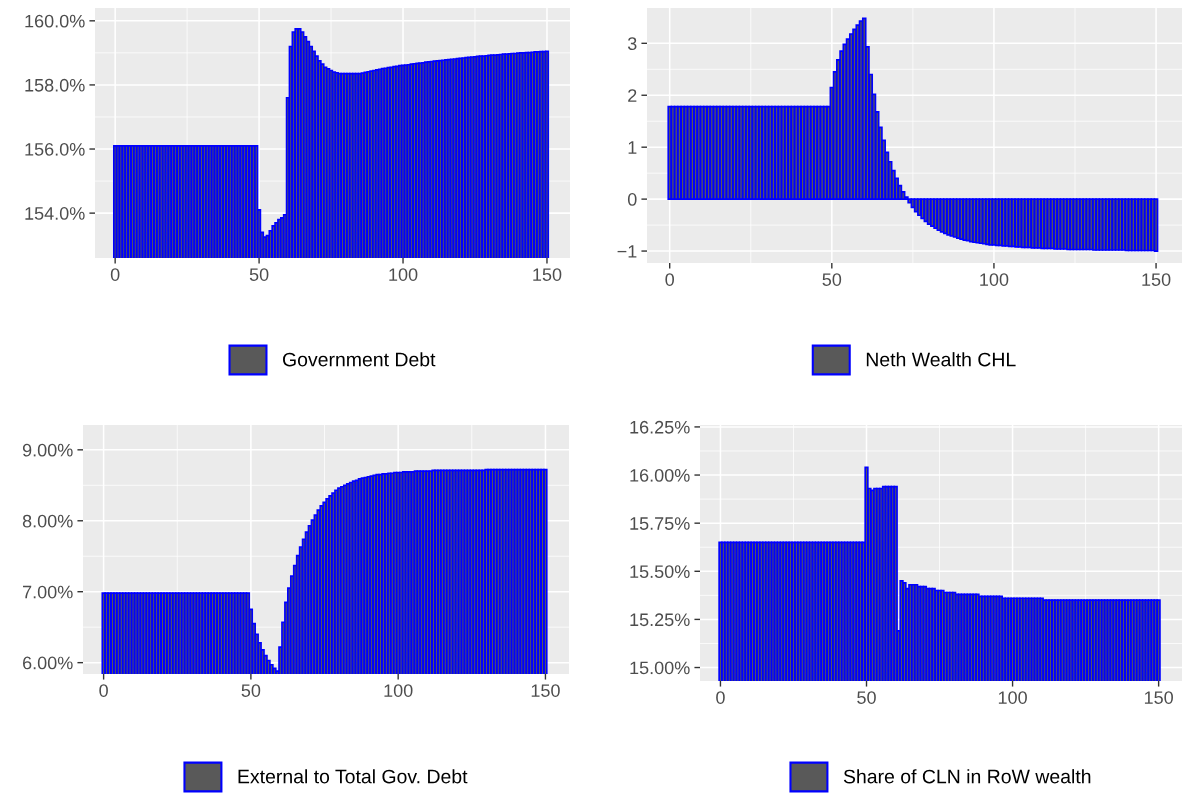 The height and width of the screenshot is (797, 1187). Describe the element at coordinates (632, 95) in the screenshot. I see `y-tick-label: 2` at that location.